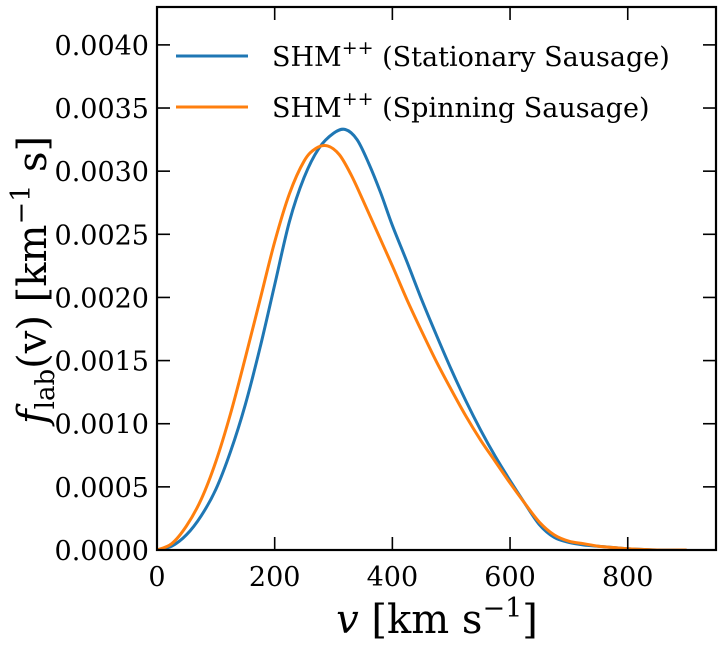  What do you see at coordinates (628, 577) in the screenshot?
I see `x-tick-label: 800` at bounding box center [628, 577].